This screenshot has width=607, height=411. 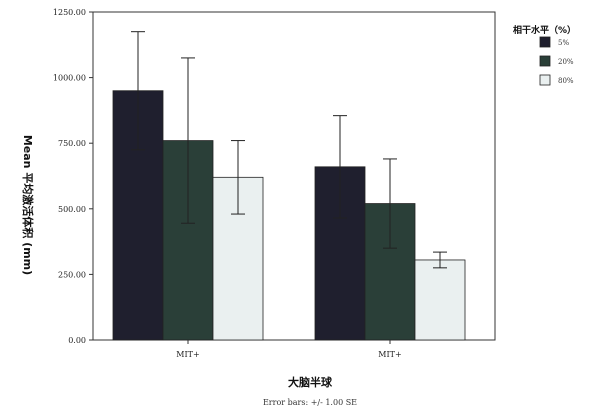 What do you see at coordinates (77, 340) in the screenshot?
I see `y-tick-label: 0.00` at bounding box center [77, 340].